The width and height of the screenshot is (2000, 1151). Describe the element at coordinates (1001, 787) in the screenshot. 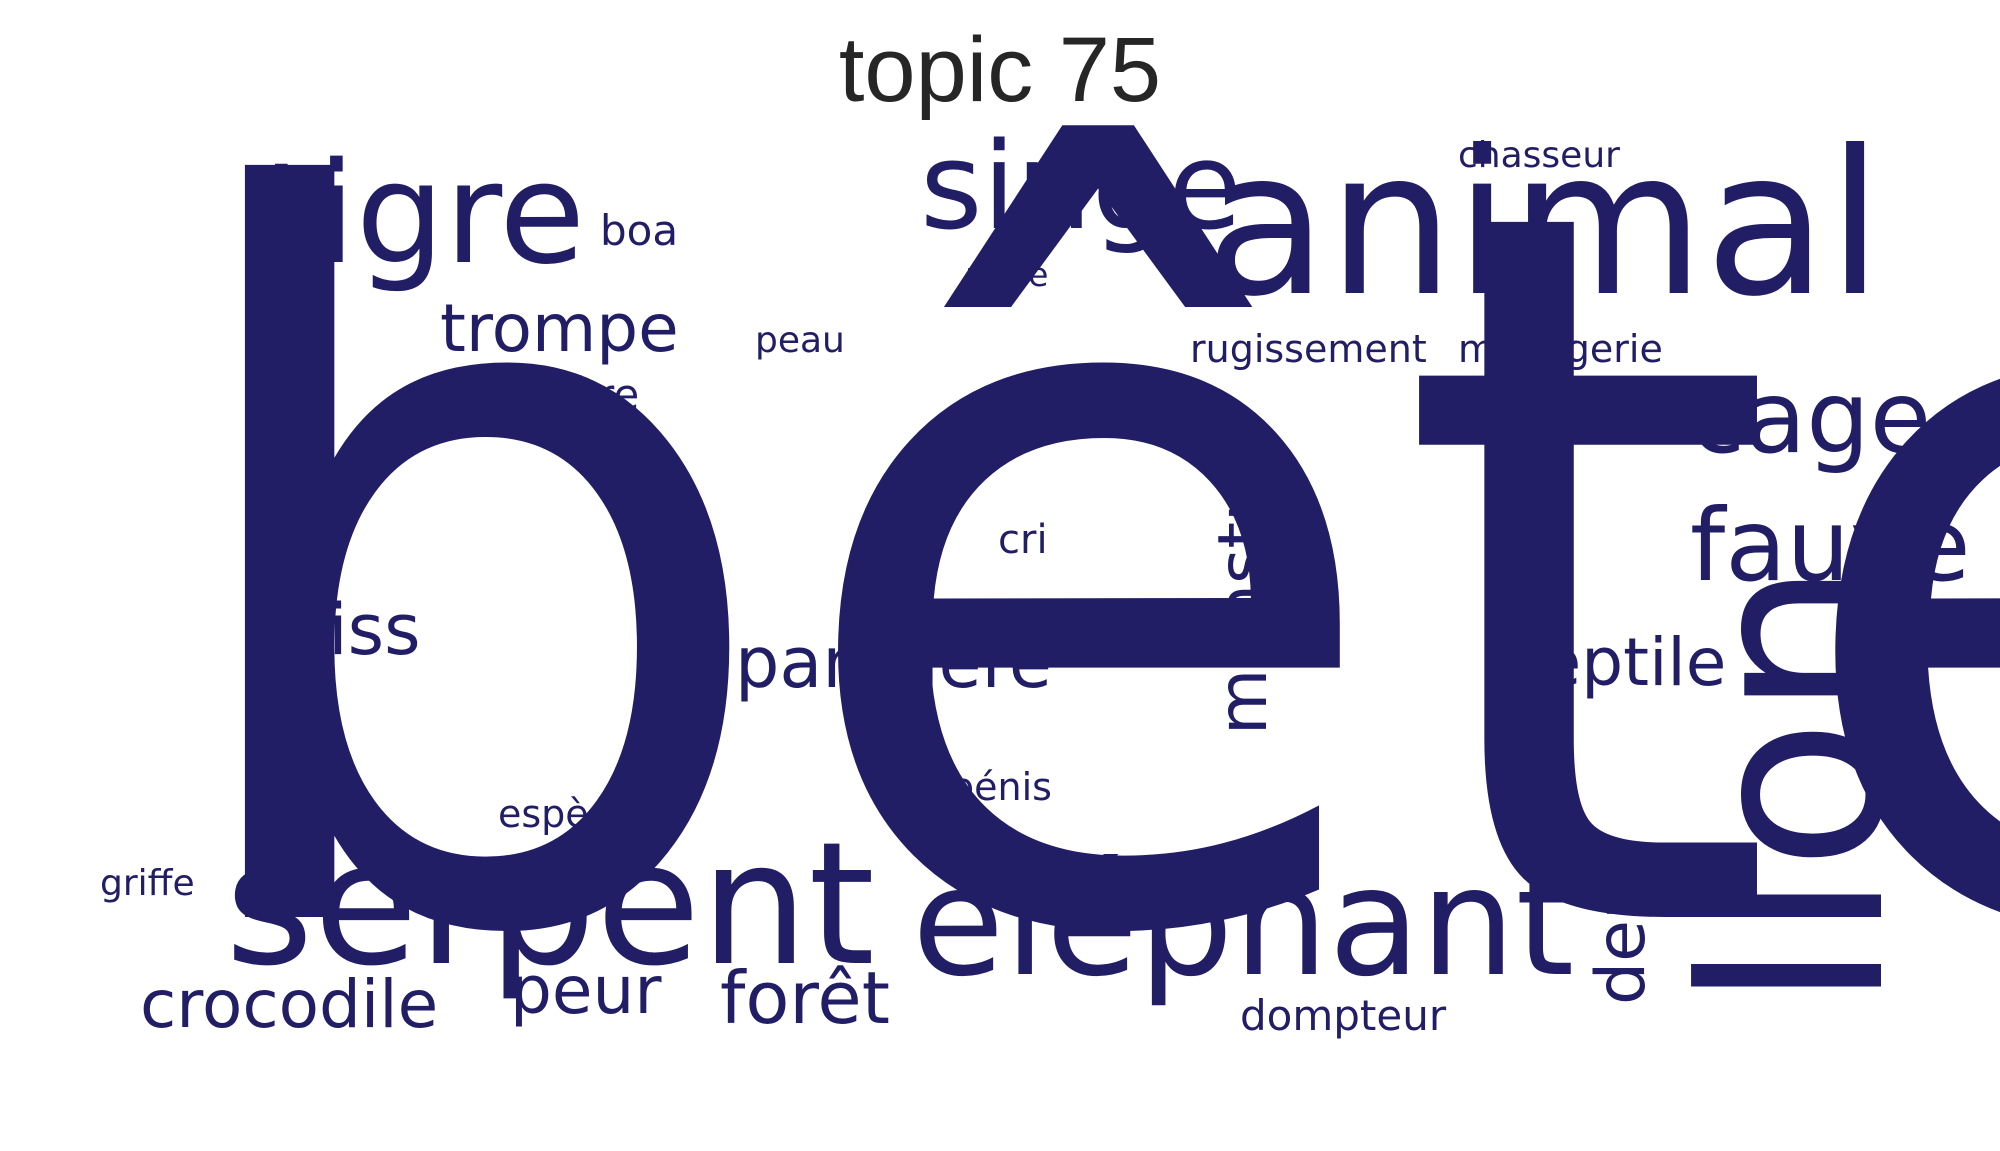

I see `word-penis: pénis` at that location.